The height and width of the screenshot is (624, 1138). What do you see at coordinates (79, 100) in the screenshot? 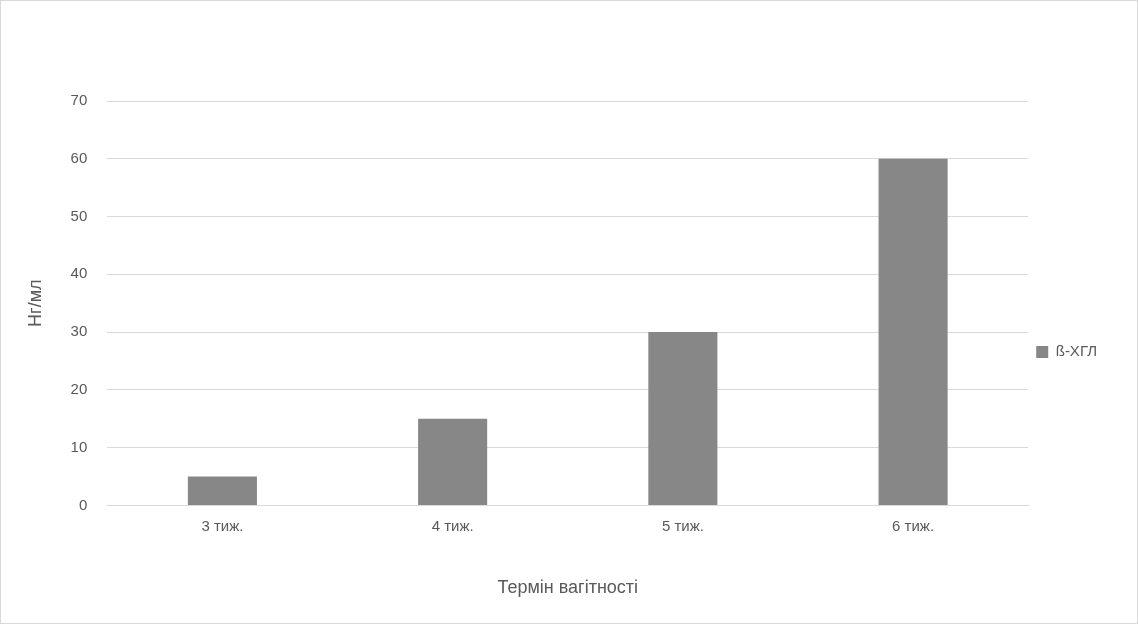
I see `y-tick-label: 70` at bounding box center [79, 100].